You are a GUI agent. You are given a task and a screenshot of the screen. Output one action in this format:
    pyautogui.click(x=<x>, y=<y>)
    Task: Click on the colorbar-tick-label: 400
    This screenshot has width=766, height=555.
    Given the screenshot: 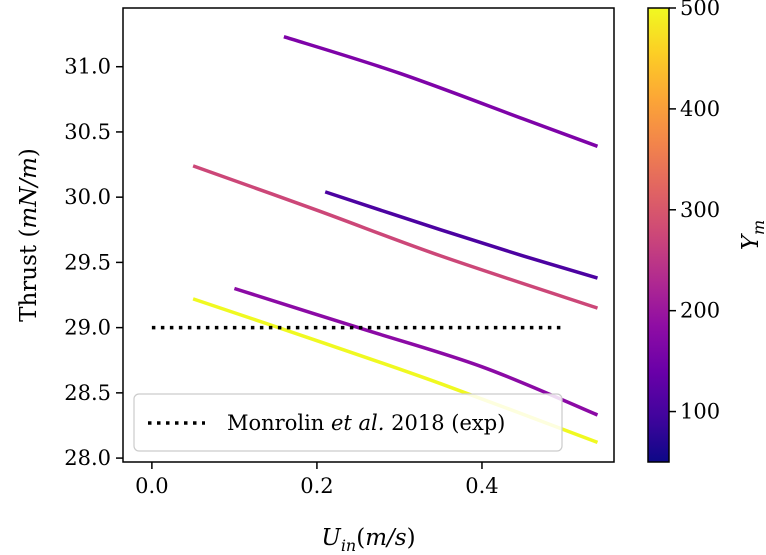 What is the action you would take?
    pyautogui.click(x=700, y=109)
    